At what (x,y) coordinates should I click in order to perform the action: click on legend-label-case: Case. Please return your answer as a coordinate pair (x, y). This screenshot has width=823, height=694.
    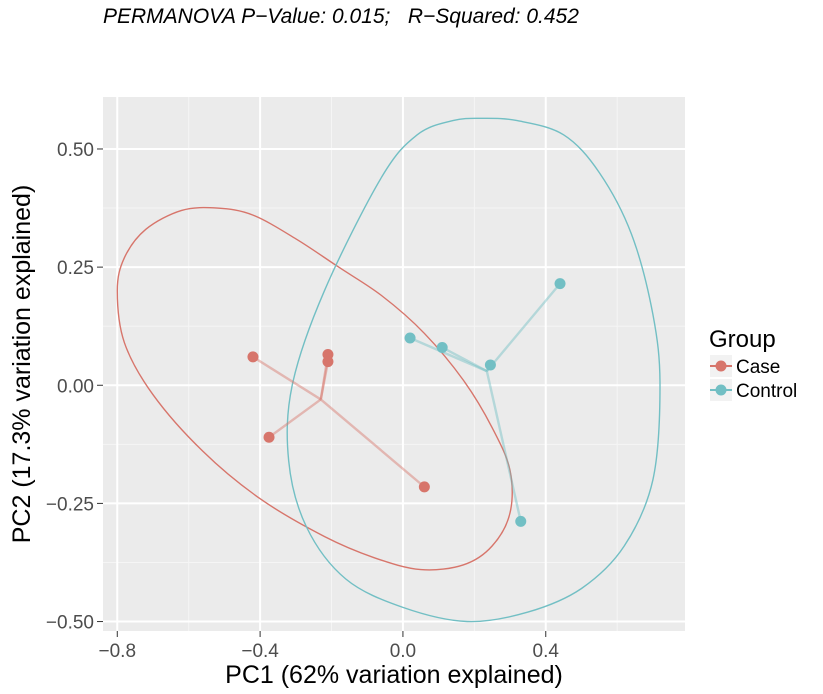
    Looking at the image, I should click on (758, 367).